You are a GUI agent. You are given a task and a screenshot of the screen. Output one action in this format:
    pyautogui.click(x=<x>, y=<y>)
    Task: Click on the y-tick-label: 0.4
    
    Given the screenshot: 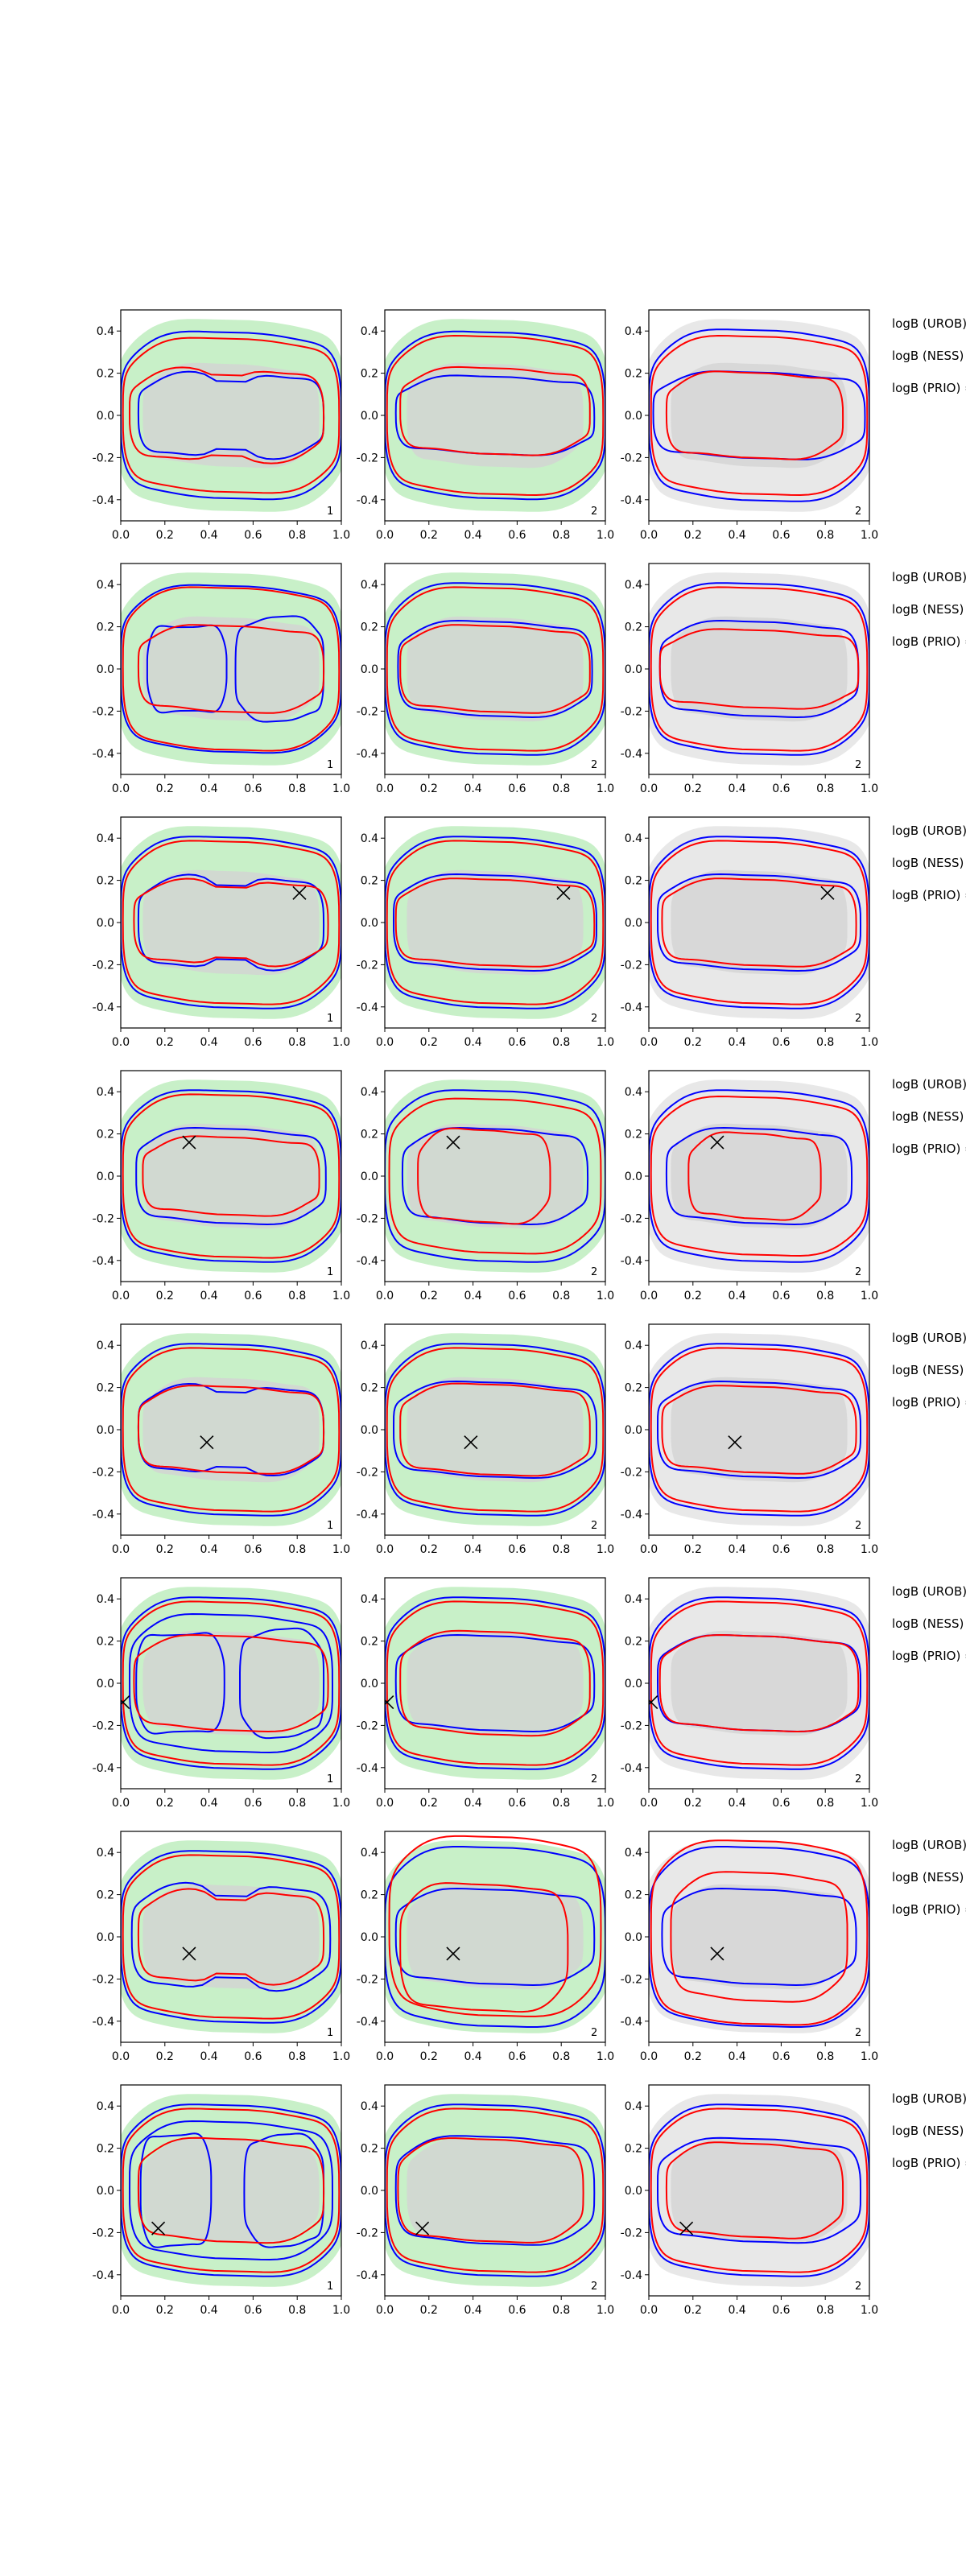 What is the action you would take?
    pyautogui.click(x=633, y=2106)
    